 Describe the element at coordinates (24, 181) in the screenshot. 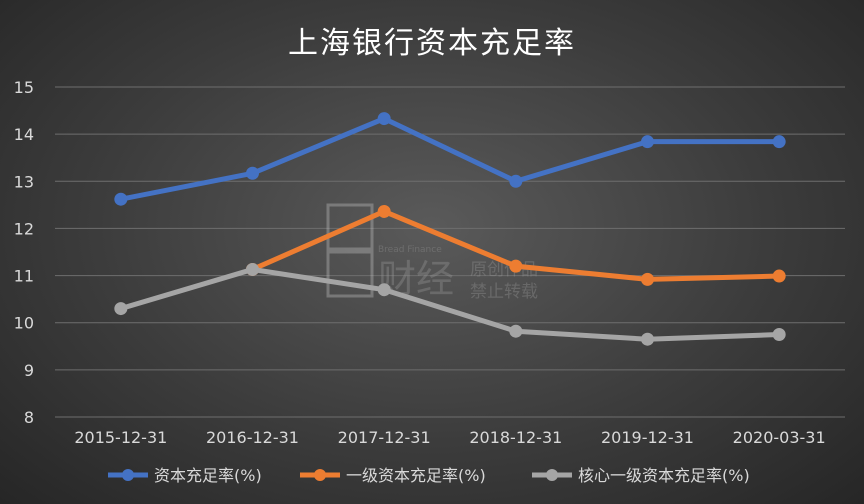

I see `y-tick-label: 13` at that location.